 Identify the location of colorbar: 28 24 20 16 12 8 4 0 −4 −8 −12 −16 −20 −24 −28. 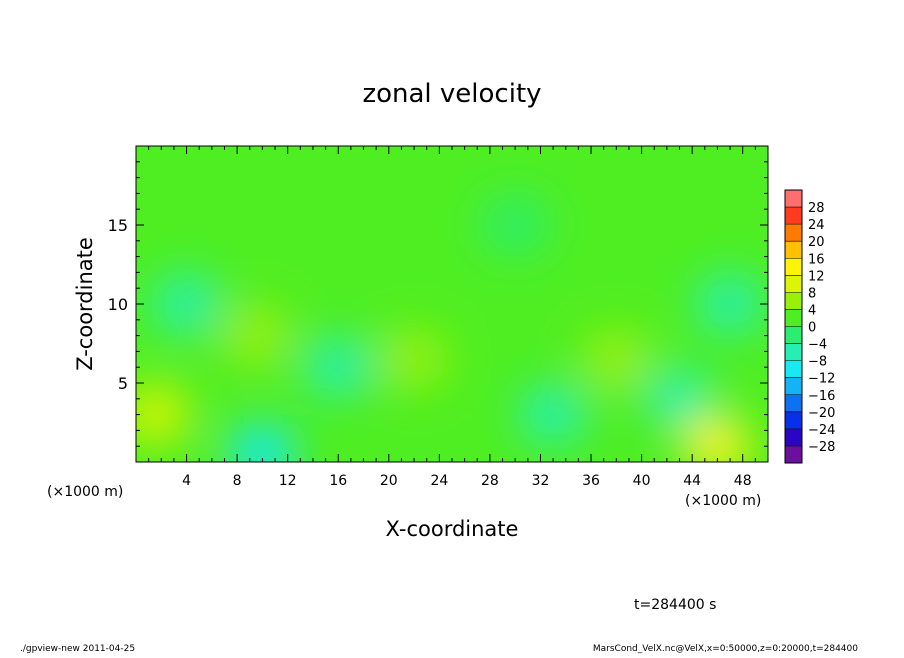
(809, 326).